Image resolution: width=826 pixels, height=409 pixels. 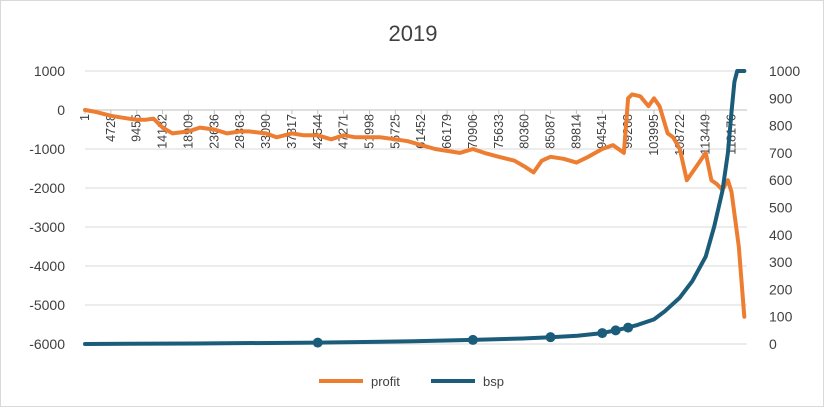 What do you see at coordinates (602, 131) in the screenshot?
I see `x-tick-label: 94541` at bounding box center [602, 131].